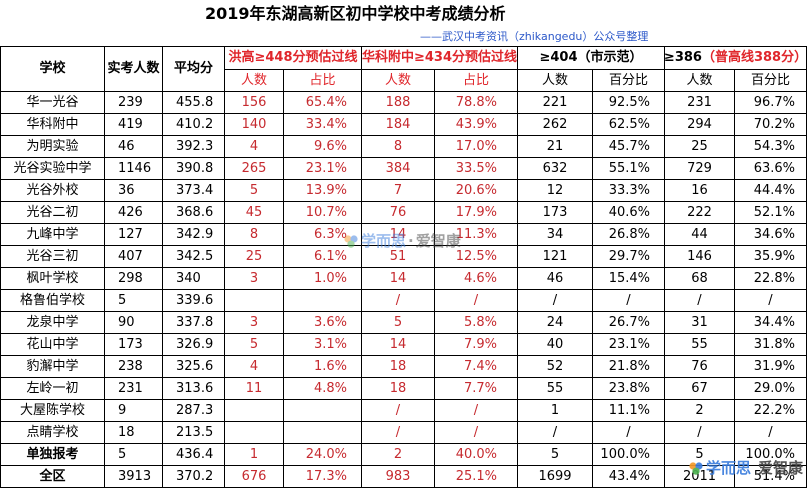 The height and width of the screenshot is (489, 807). I want to click on page-title: 2019年东湖高新区初中学校中考成绩分析, so click(355, 13).